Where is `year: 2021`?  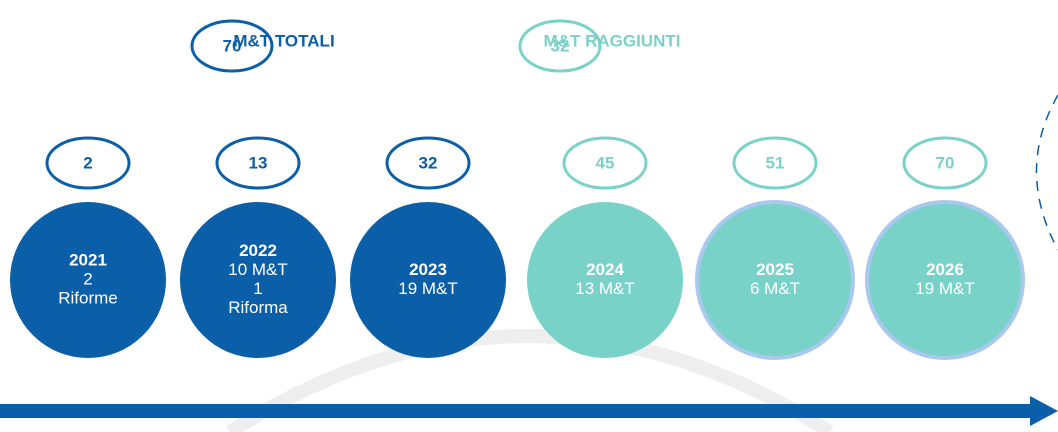 year: 2021 is located at coordinates (88, 259).